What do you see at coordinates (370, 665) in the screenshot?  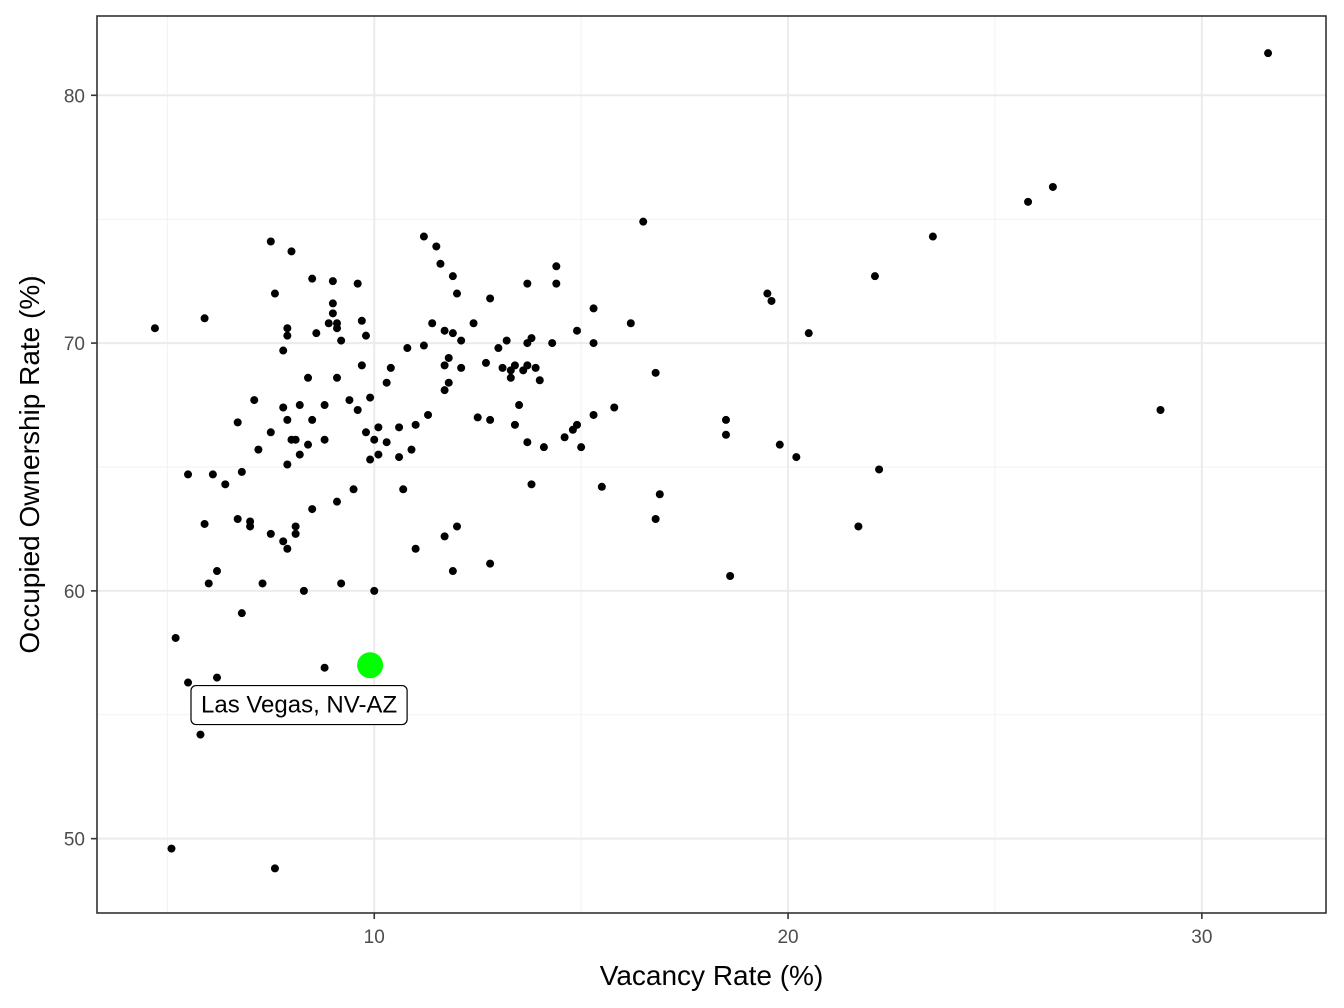 I see `highlight-point` at bounding box center [370, 665].